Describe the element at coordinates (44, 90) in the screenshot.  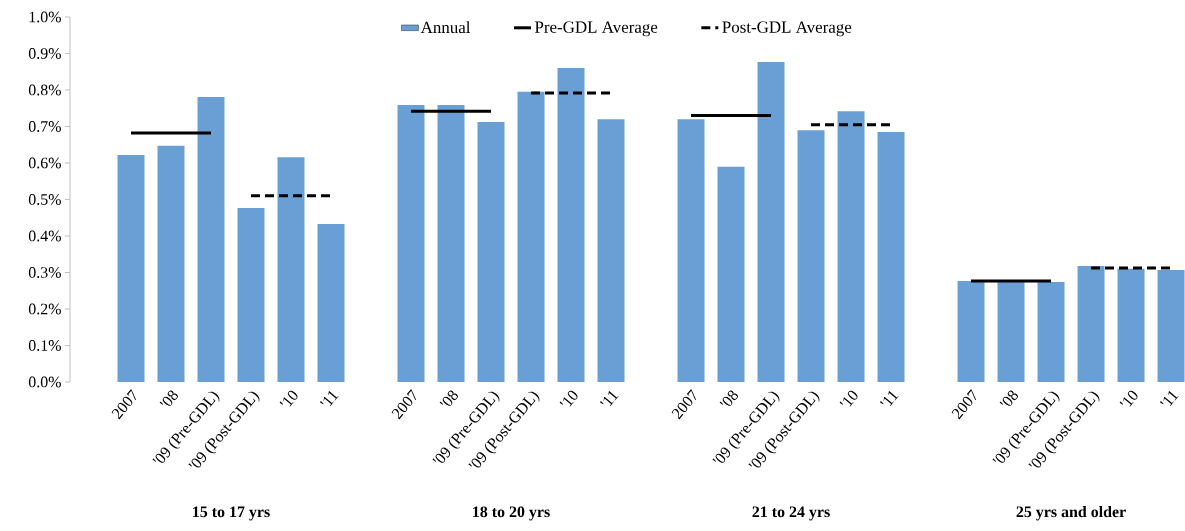
I see `y-tick-label: 0.8%` at that location.